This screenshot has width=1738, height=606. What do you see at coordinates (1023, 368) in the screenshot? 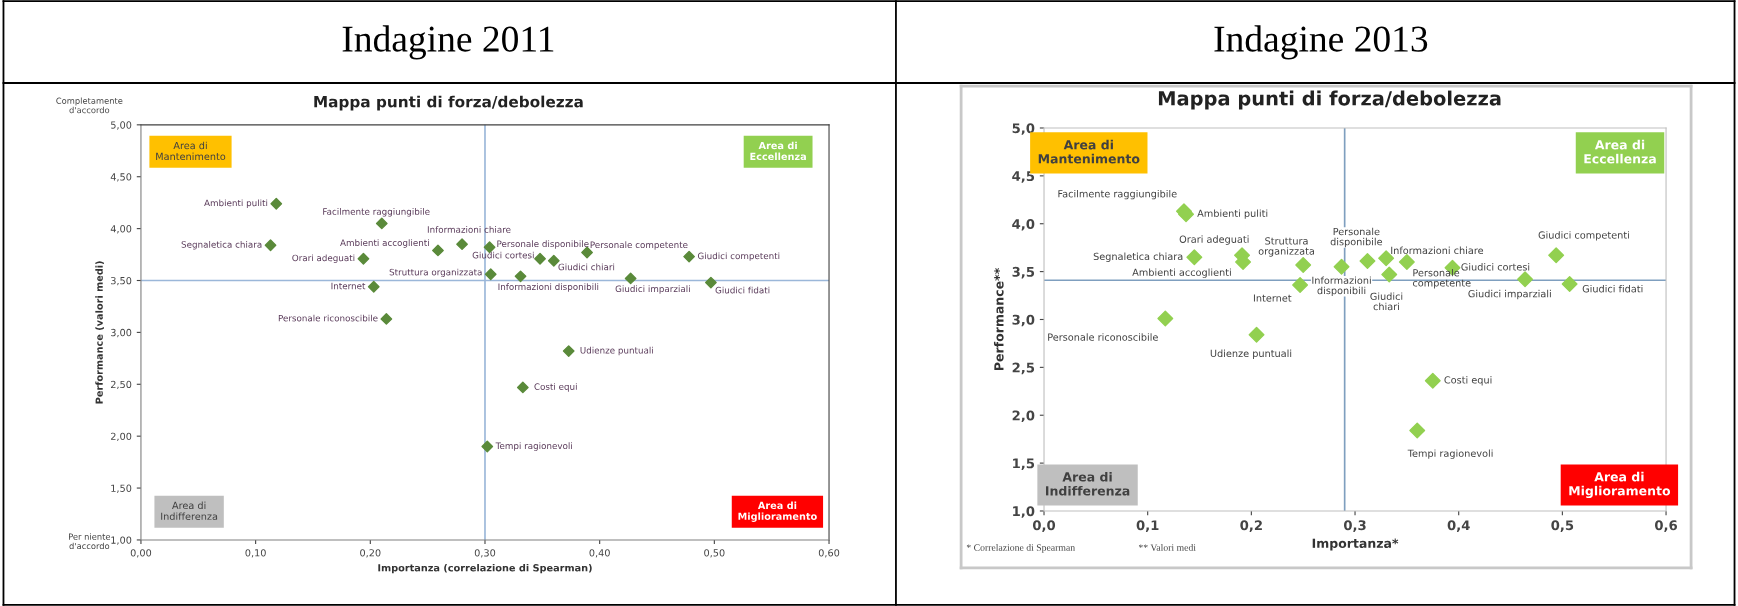
I see `y-tick-label: 2,5` at bounding box center [1023, 368].